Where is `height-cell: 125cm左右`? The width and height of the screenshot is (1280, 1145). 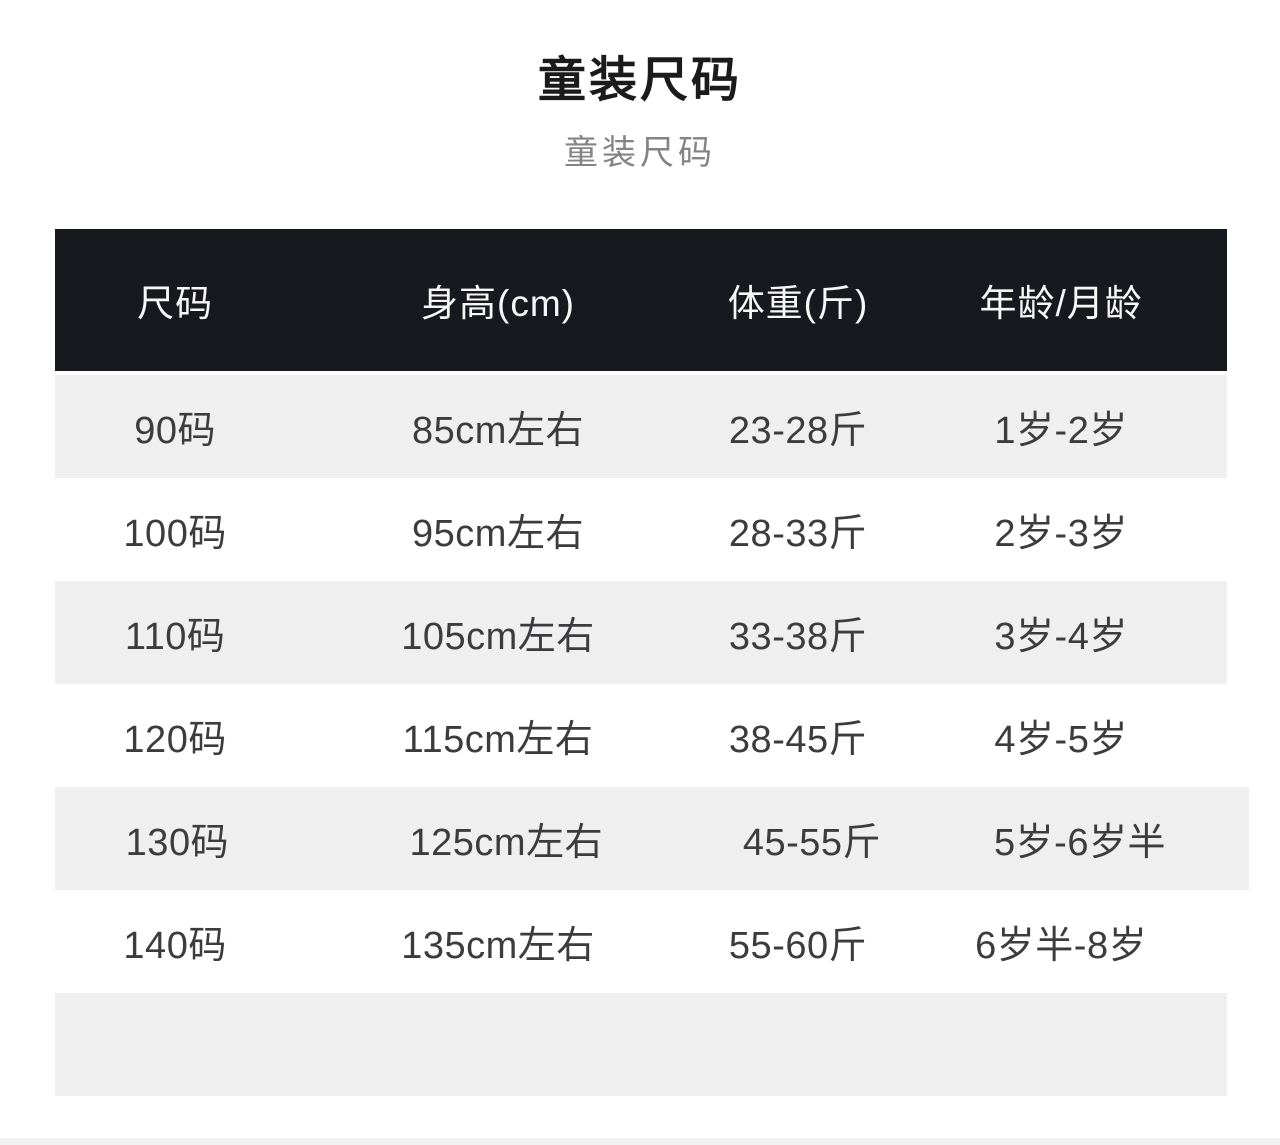
height-cell: 125cm左右 is located at coordinates (506, 843).